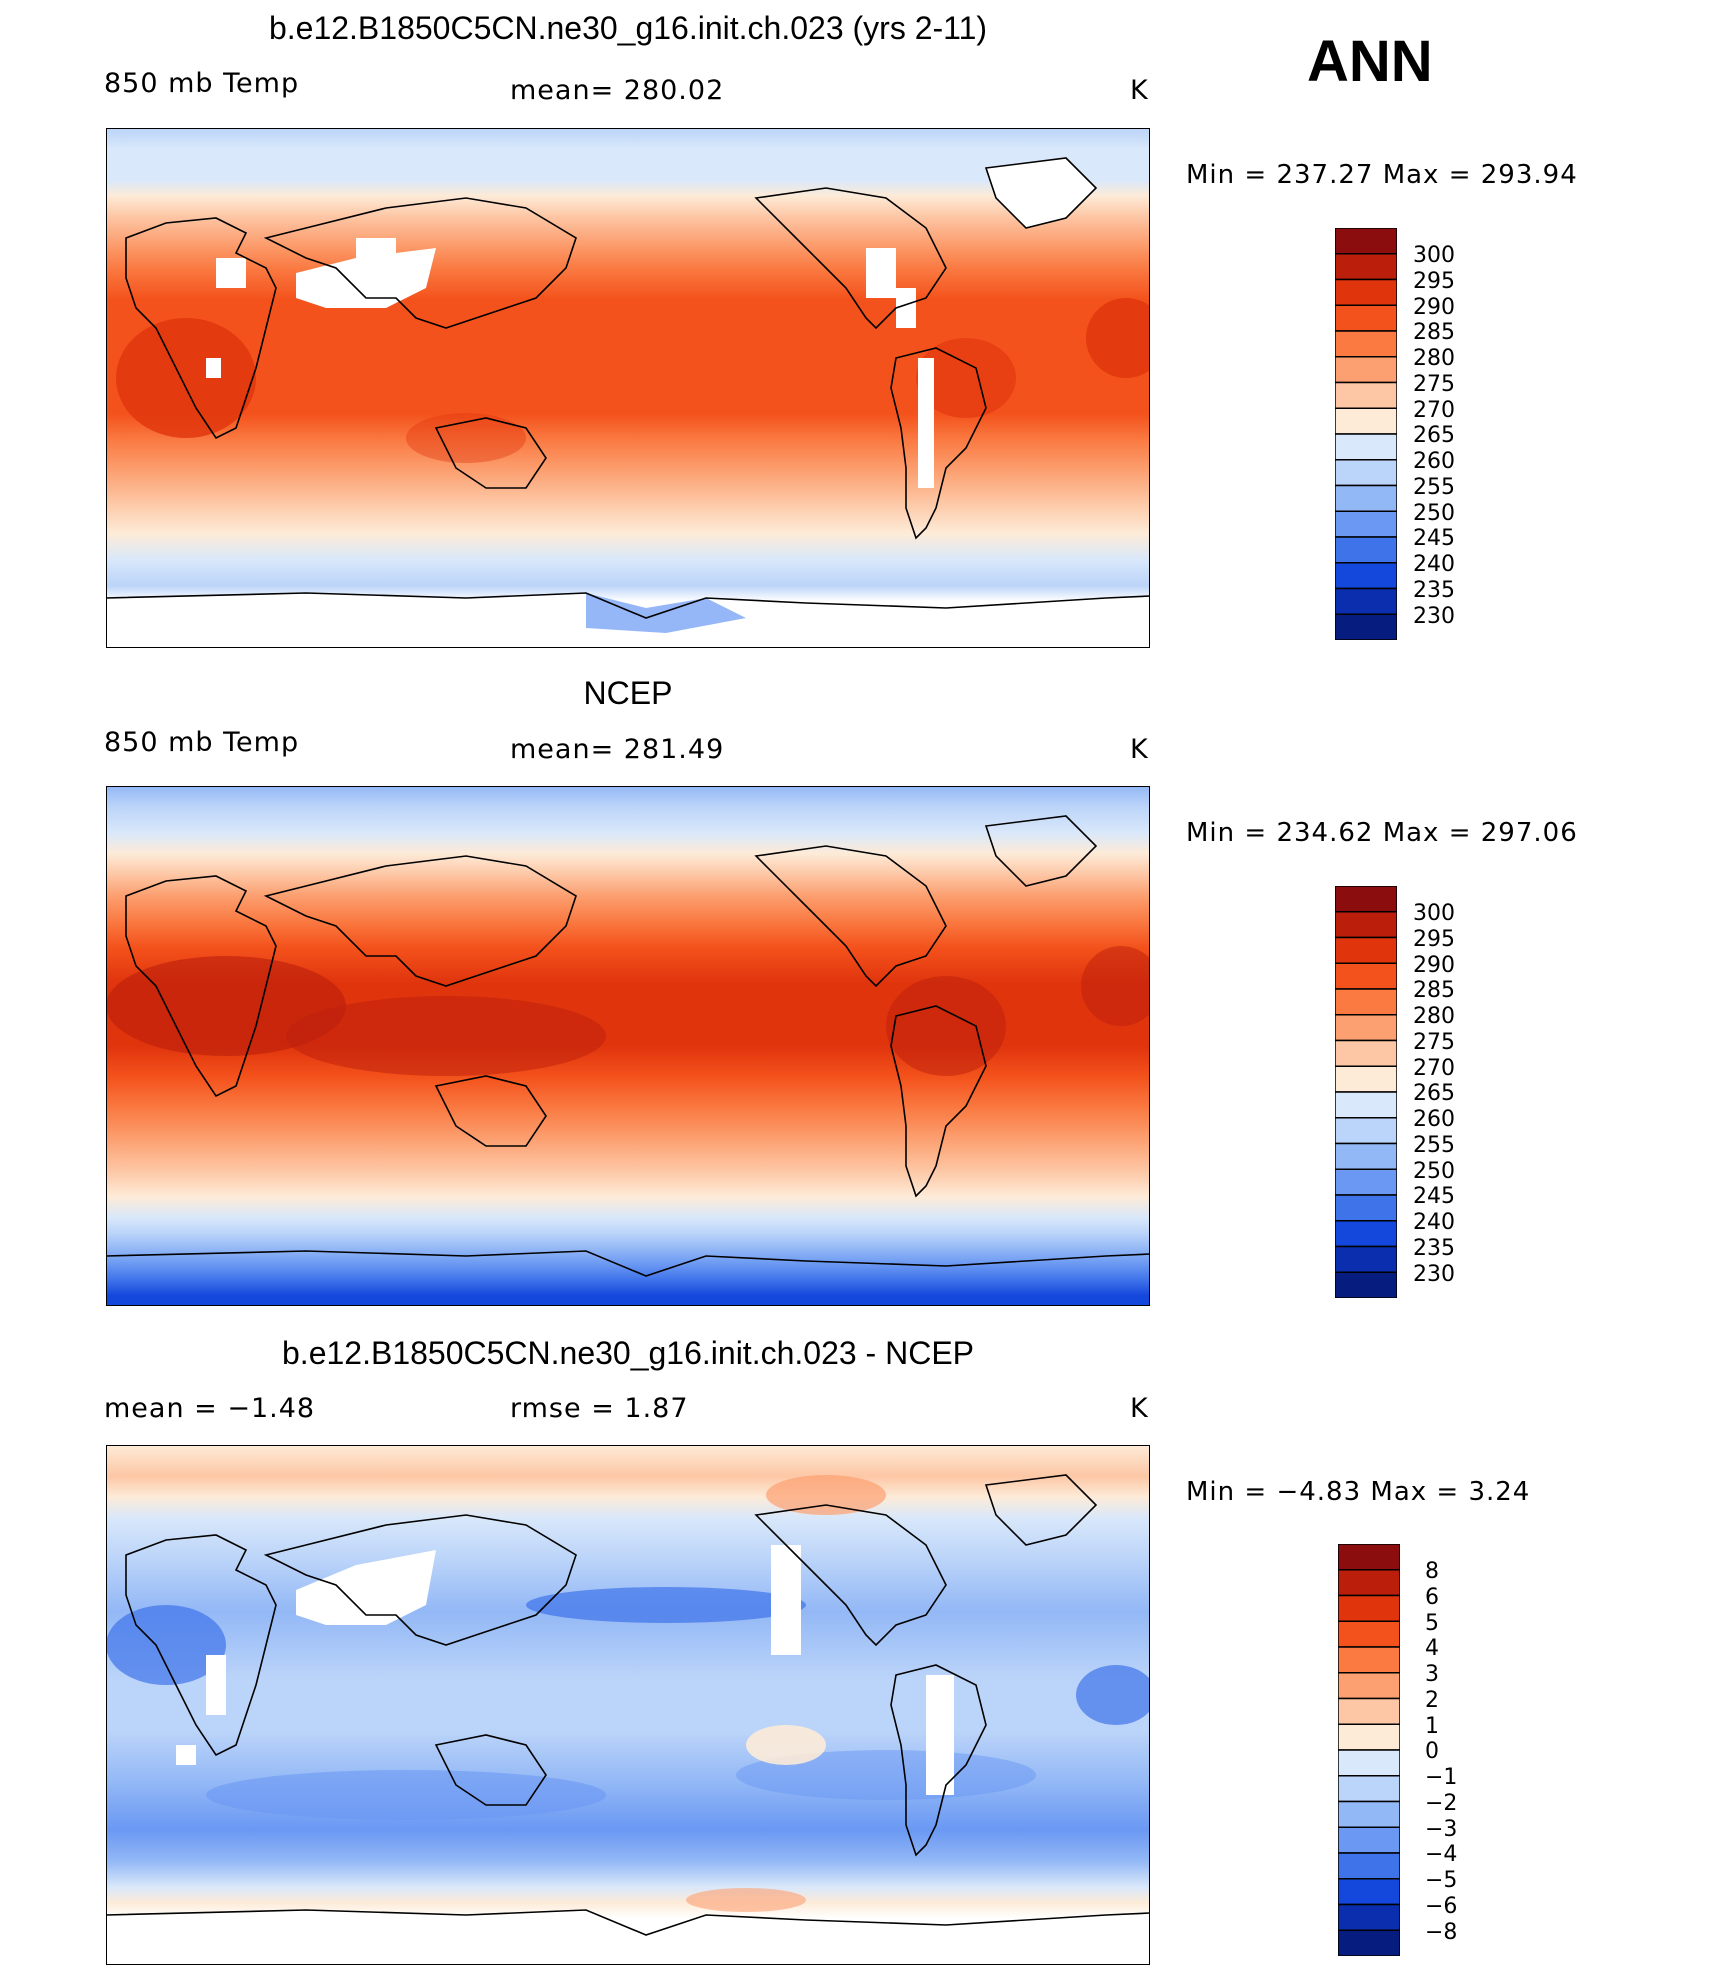  I want to click on colorbar-tick-label: 5, so click(1432, 1623).